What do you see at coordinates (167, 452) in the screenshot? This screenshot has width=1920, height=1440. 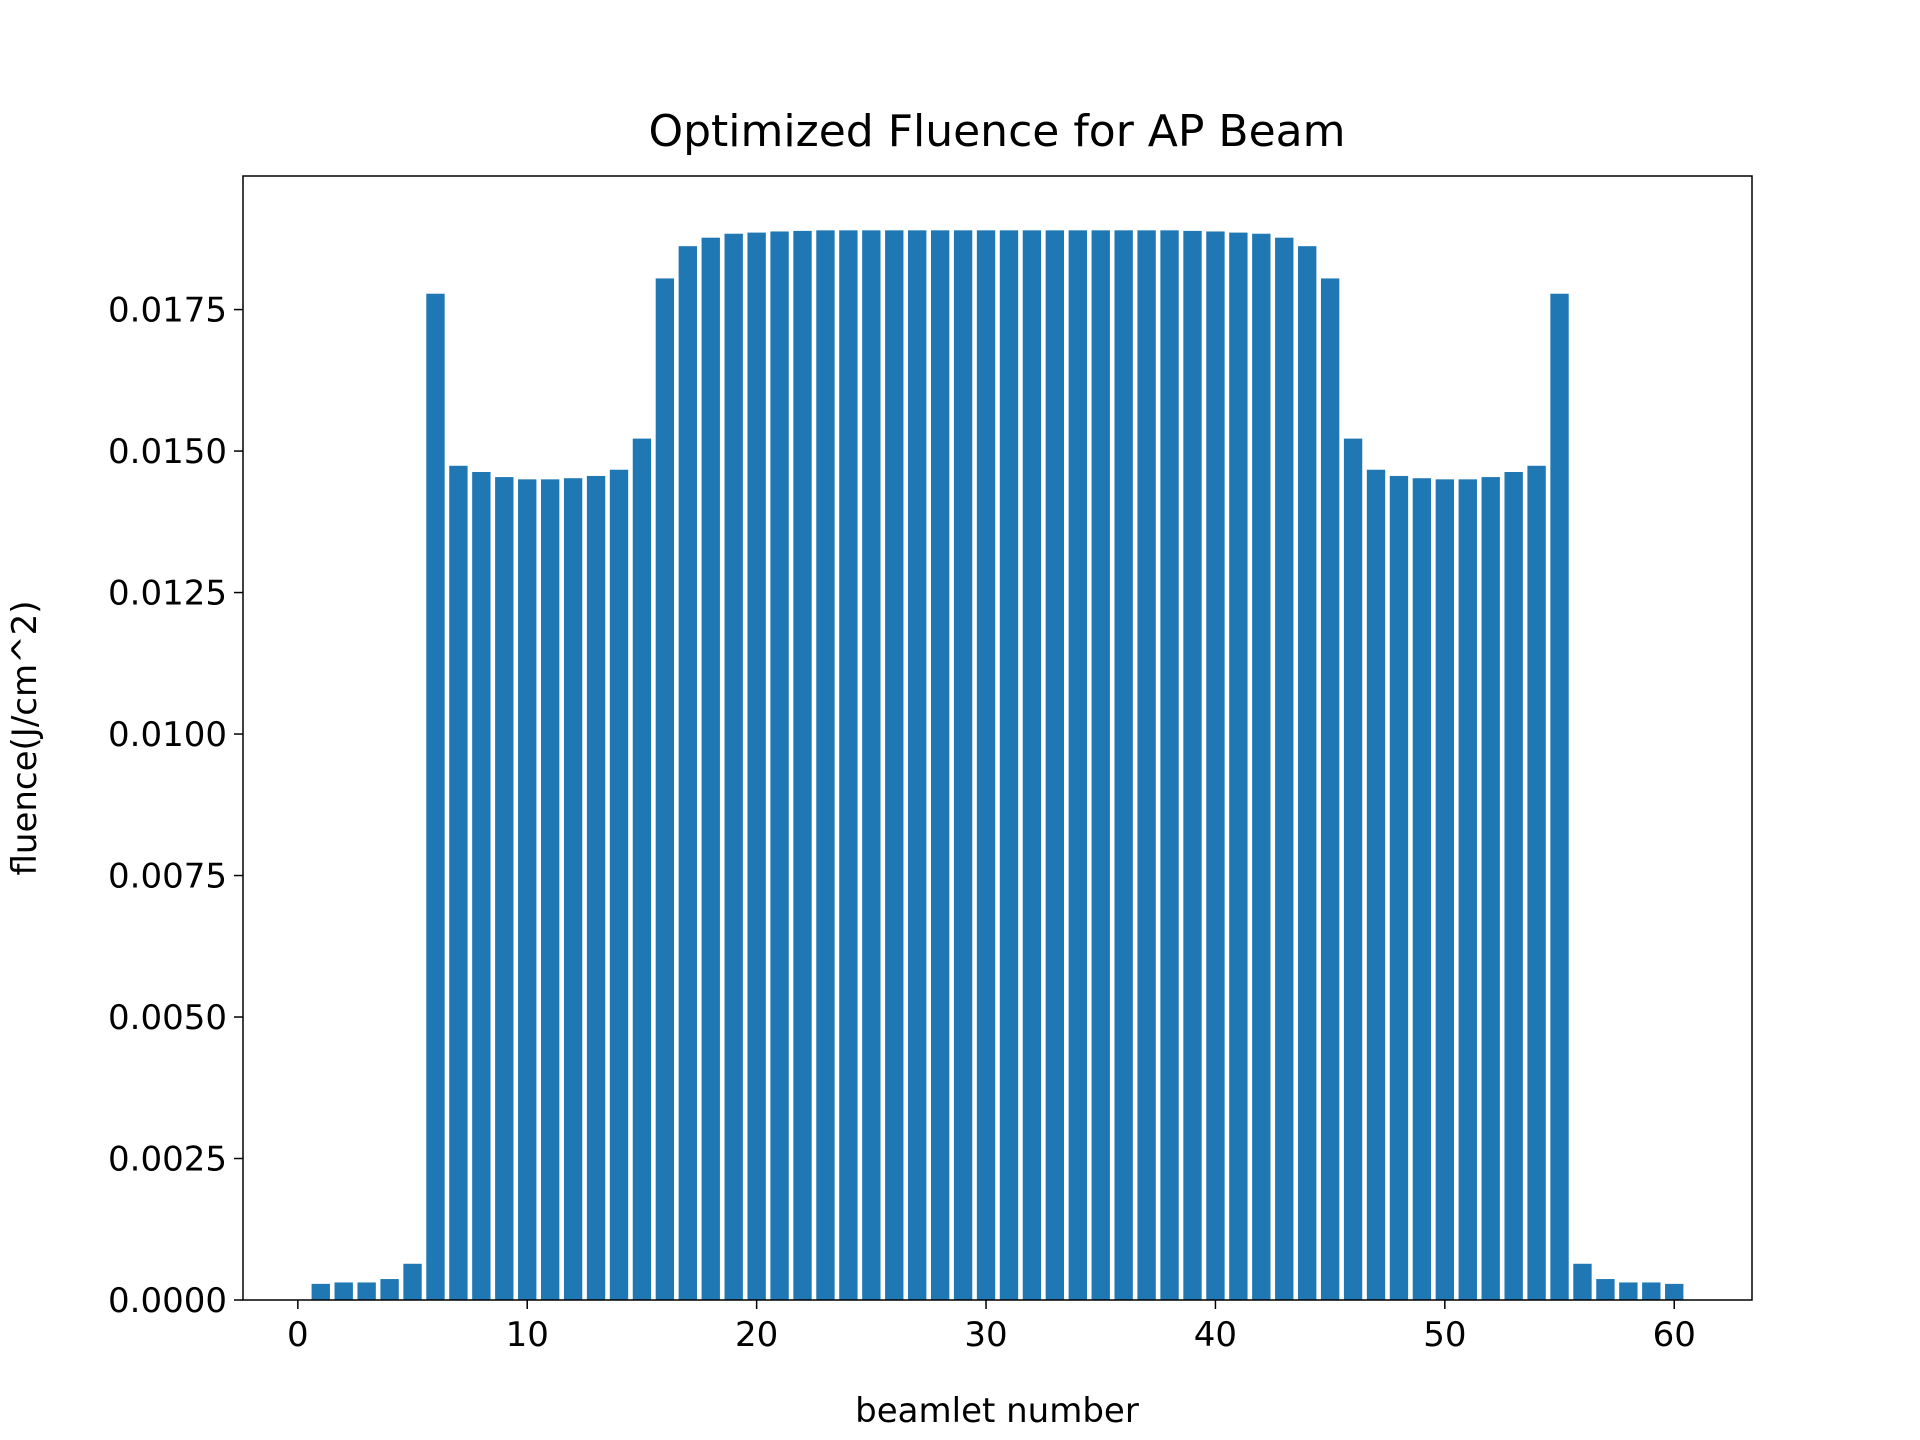 I see `y-tick-label: 0.0150` at bounding box center [167, 452].